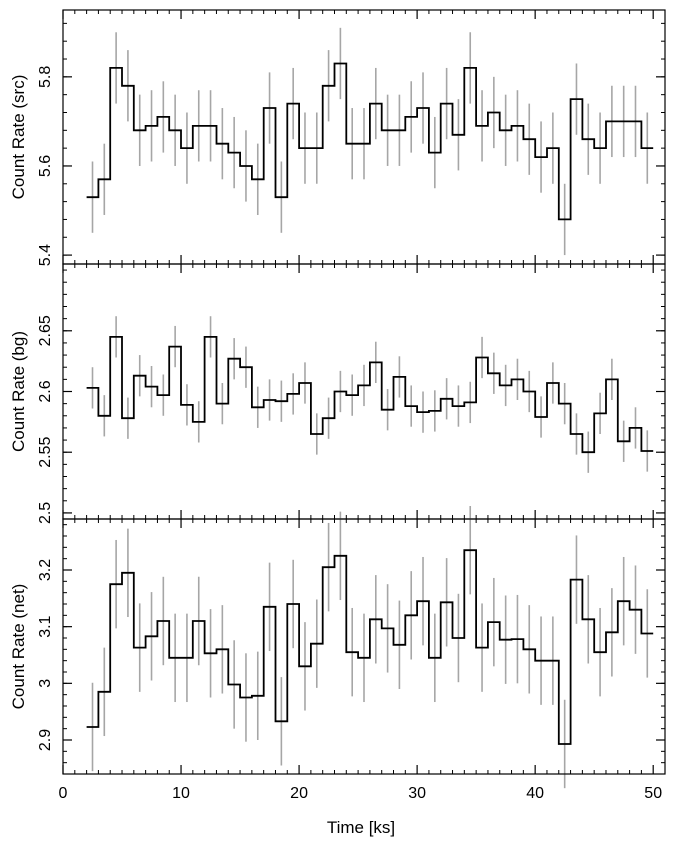  What do you see at coordinates (18, 647) in the screenshot?
I see `y-axis-label: Count Rate (net)` at bounding box center [18, 647].